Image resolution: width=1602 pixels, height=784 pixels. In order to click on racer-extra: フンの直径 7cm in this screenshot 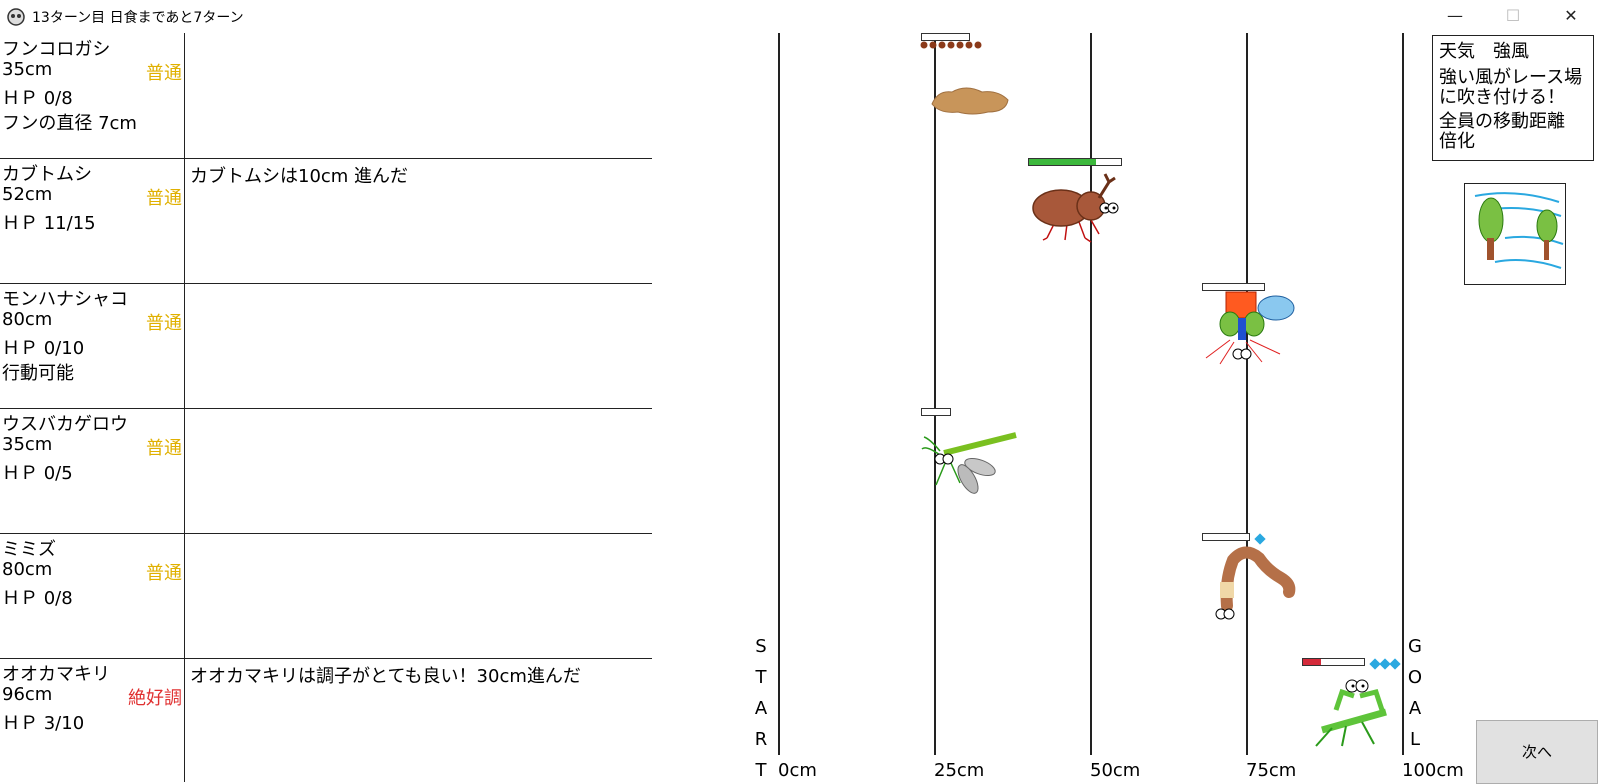, I will do `click(69, 123)`.